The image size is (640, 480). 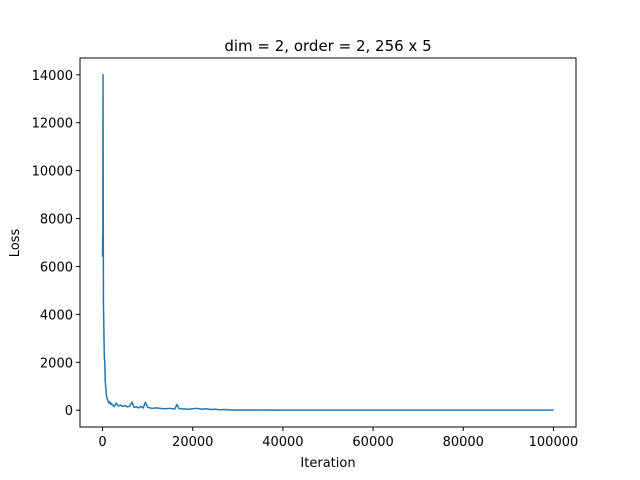 What do you see at coordinates (372, 442) in the screenshot?
I see `x-tick-label: 60000` at bounding box center [372, 442].